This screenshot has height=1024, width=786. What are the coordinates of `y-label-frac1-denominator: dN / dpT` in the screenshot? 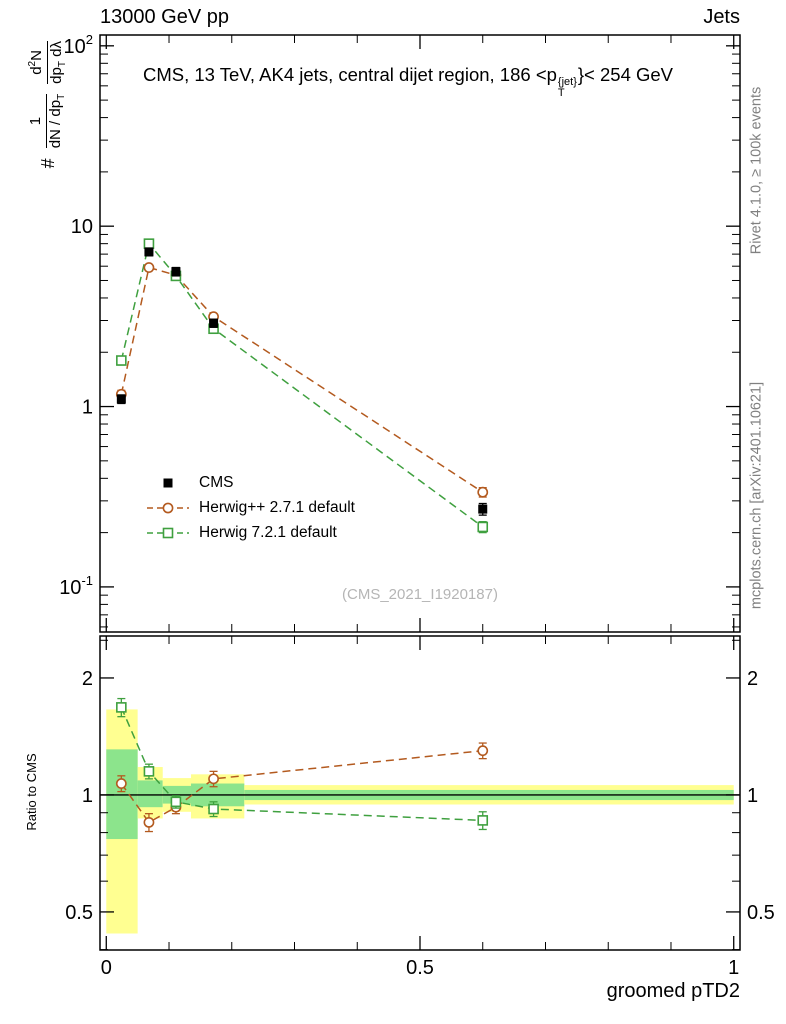 It's located at (57, 121).